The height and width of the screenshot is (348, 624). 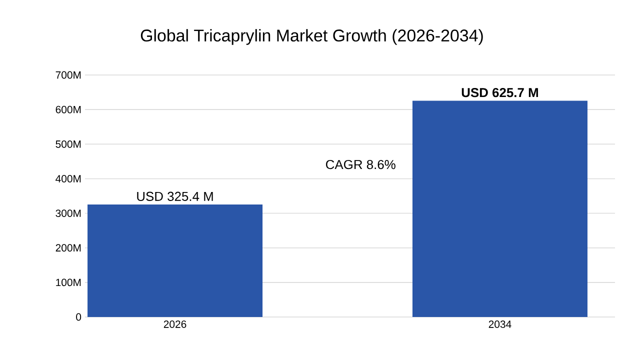 What do you see at coordinates (500, 93) in the screenshot?
I see `data-label: USD 625.7 M` at bounding box center [500, 93].